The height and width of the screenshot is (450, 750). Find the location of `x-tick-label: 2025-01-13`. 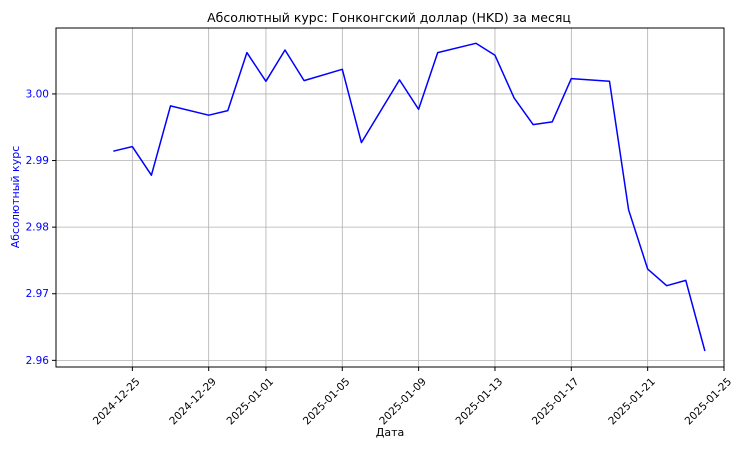

x-tick-label: 2025-01-13 is located at coordinates (480, 402).